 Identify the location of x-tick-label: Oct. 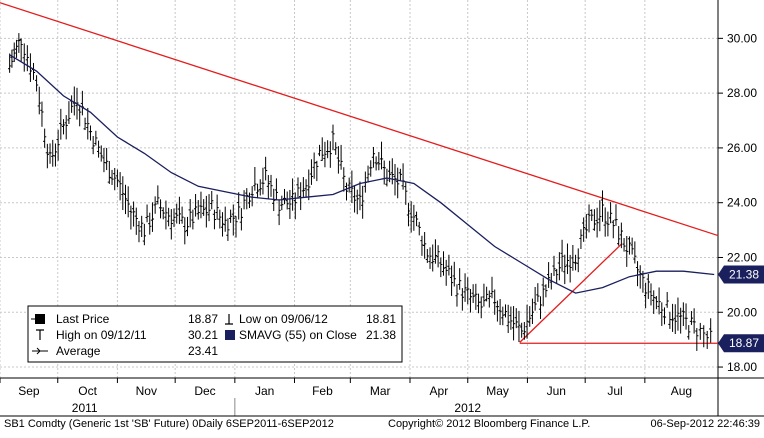
(87, 391).